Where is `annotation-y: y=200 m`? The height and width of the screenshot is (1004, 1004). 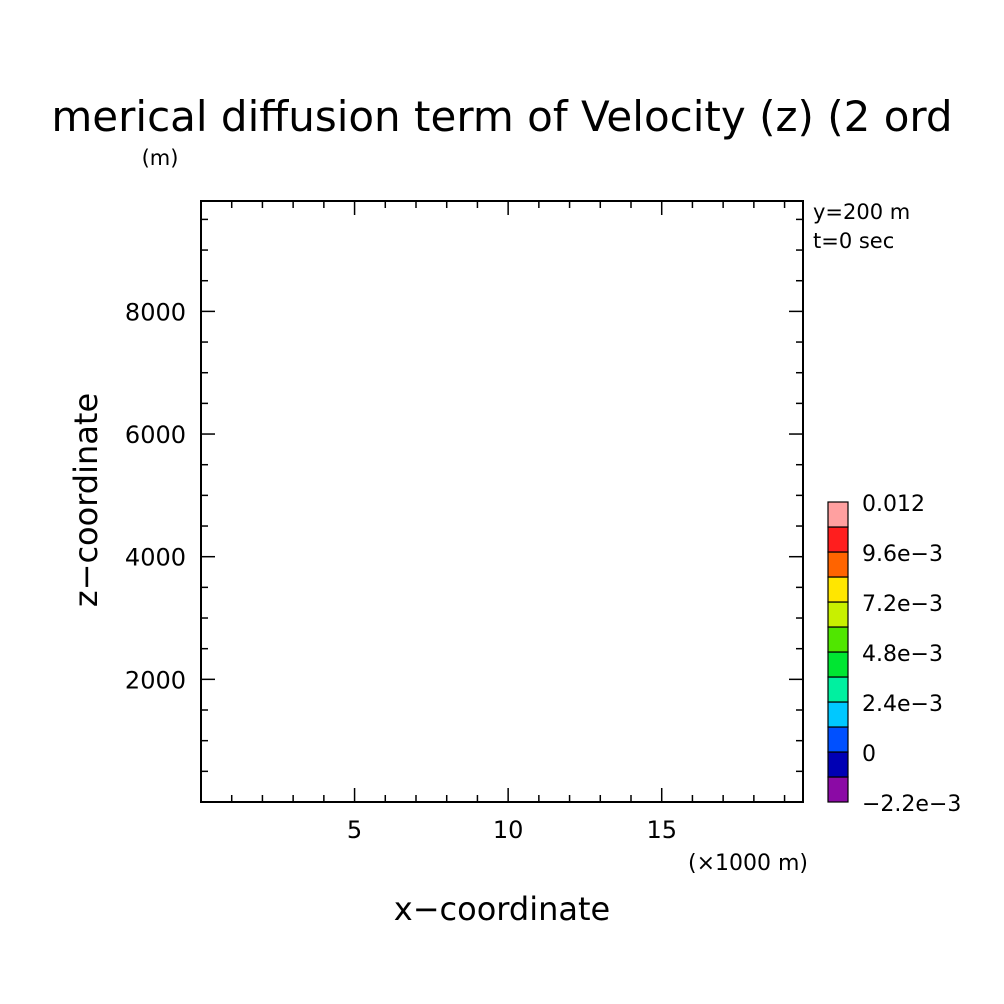
annotation-y: y=200 m is located at coordinates (861, 212).